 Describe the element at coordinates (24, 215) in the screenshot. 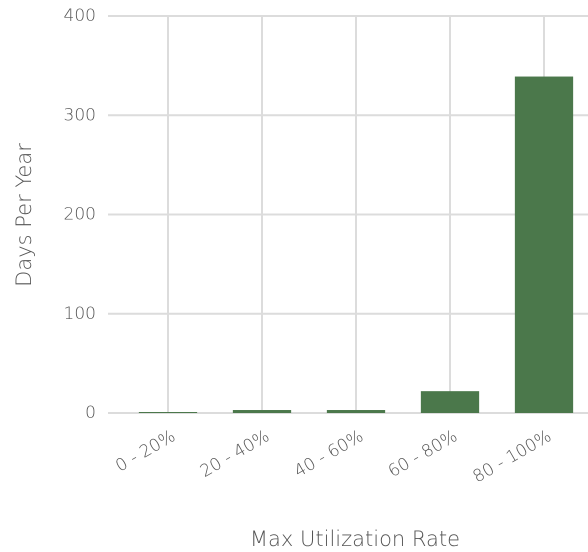

I see `y-axis-label: Days Per Year` at that location.